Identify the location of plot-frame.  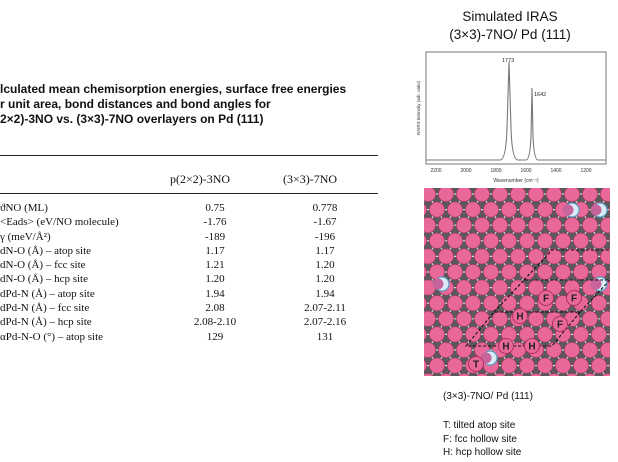
(516, 108).